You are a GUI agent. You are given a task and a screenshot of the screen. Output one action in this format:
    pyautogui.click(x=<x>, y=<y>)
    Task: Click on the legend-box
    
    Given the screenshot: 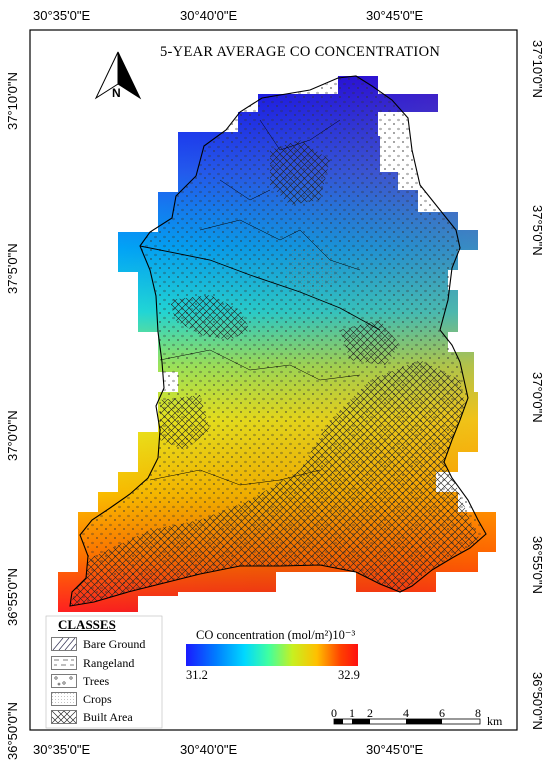 What is the action you would take?
    pyautogui.click(x=104, y=672)
    